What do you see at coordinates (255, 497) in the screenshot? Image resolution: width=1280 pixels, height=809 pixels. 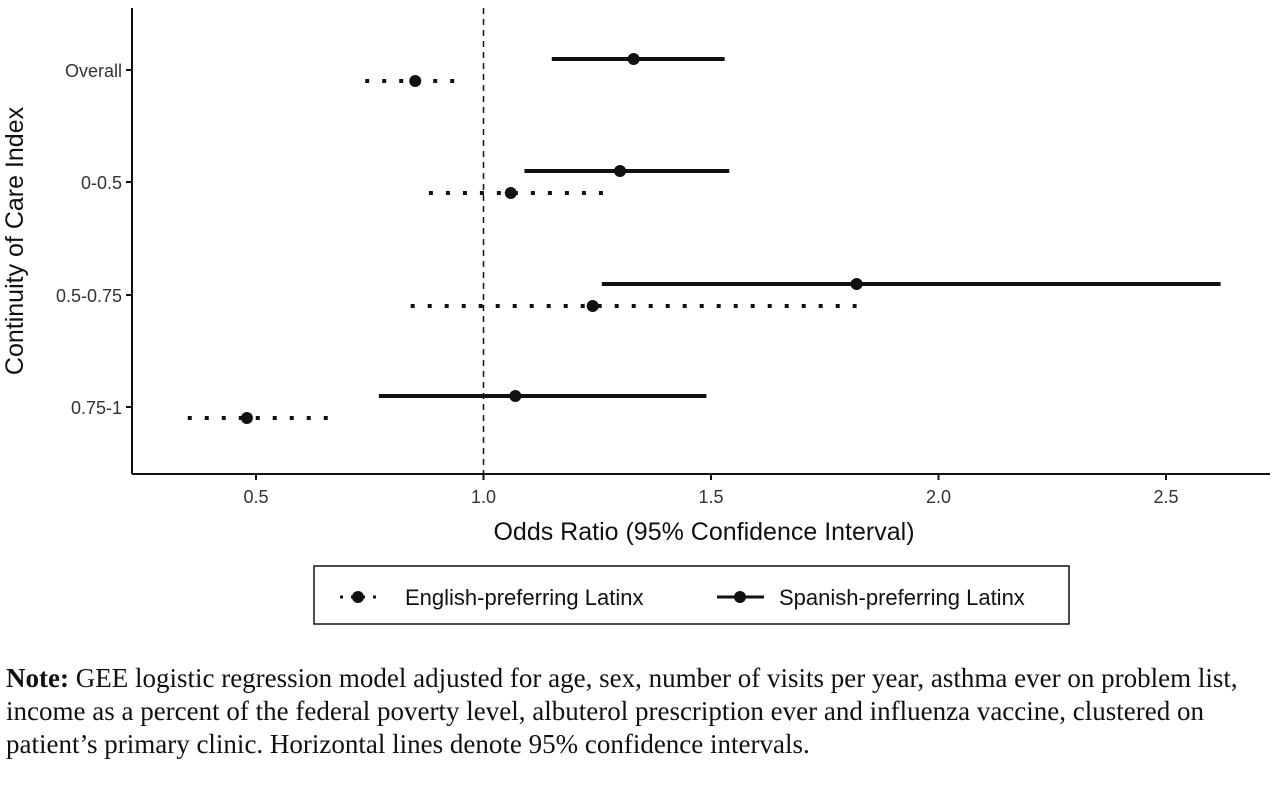 I see `x-tick-label: 0.5` at bounding box center [255, 497].